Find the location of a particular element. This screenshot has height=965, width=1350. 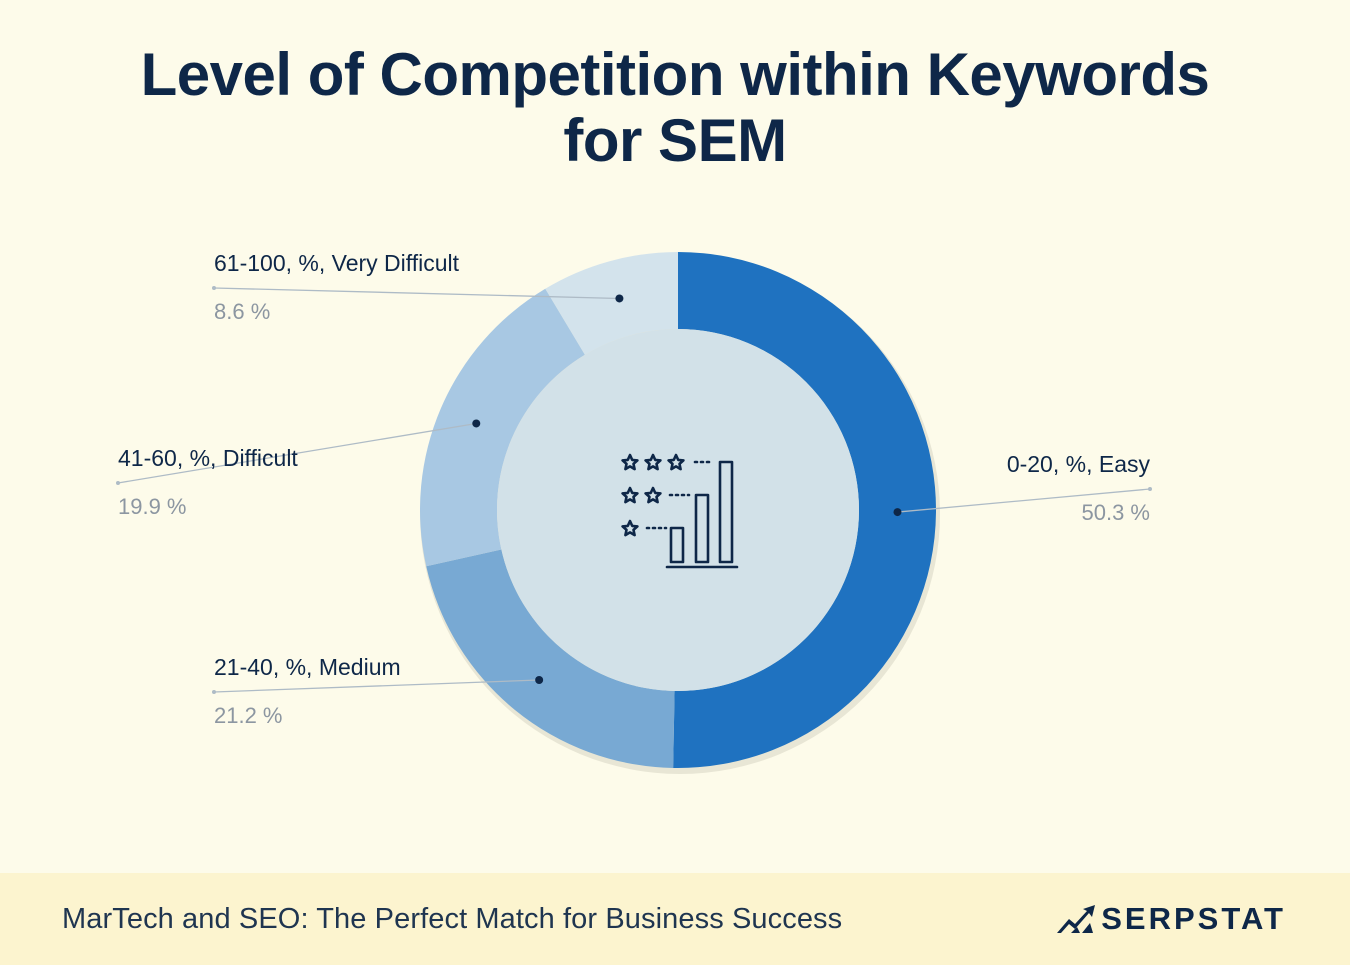

slice-value-label: 19.9 % is located at coordinates (152, 506).